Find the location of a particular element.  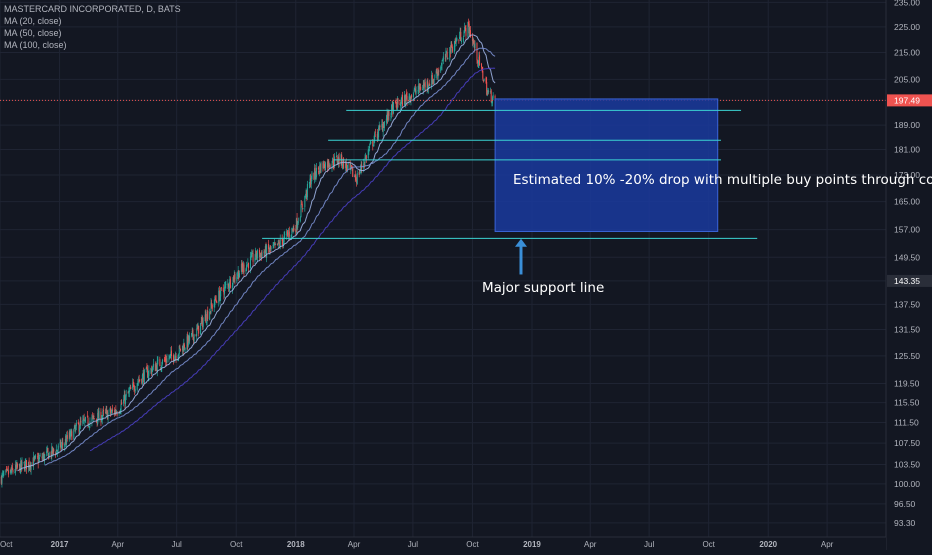

time-axis-panel is located at coordinates (443, 543).